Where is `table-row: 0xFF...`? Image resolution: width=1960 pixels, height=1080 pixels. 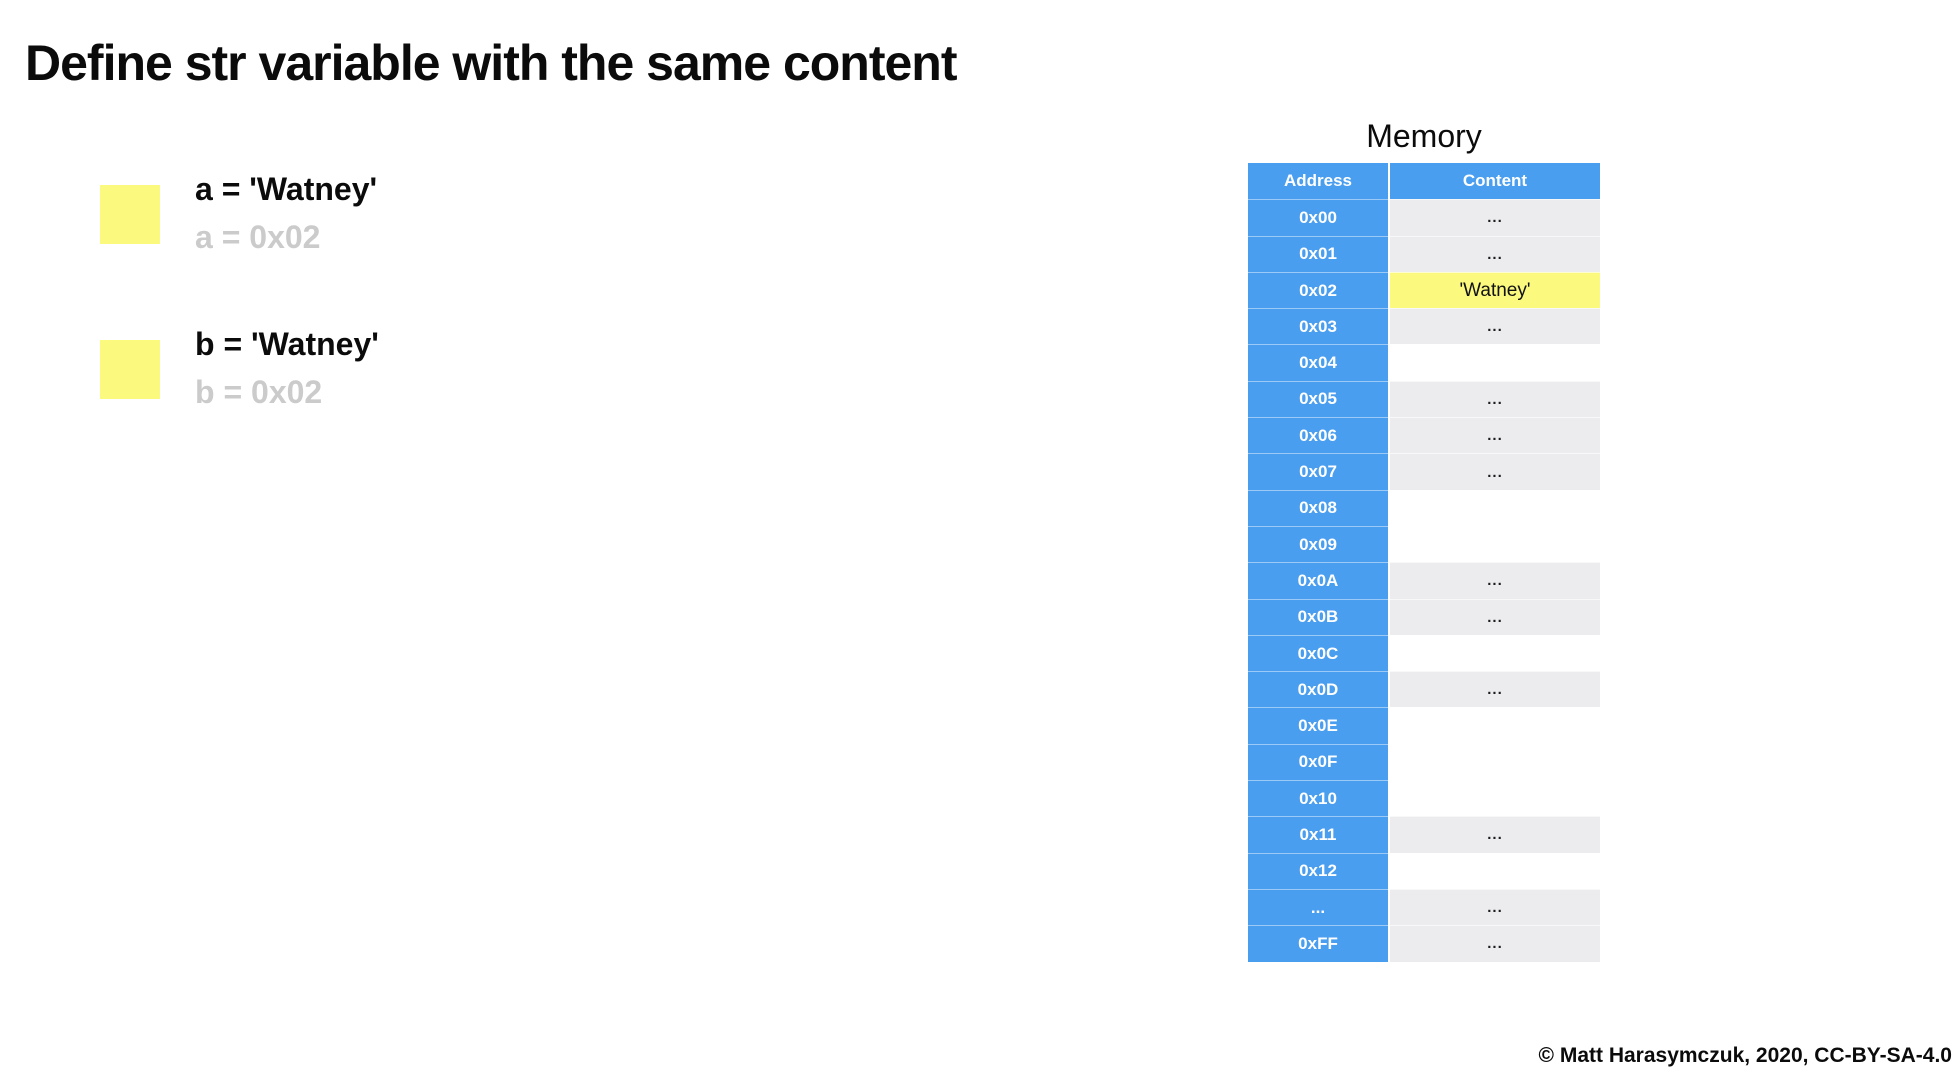 table-row: 0xFF... is located at coordinates (1424, 943).